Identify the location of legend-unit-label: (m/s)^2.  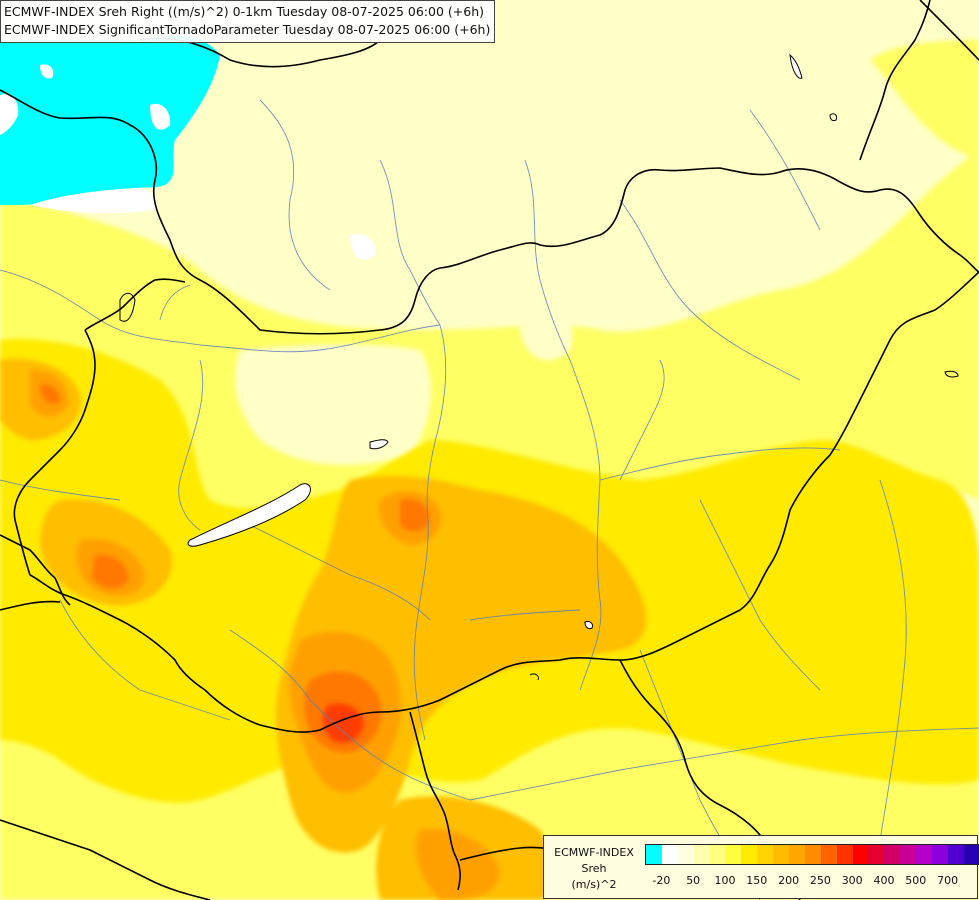
(594, 884).